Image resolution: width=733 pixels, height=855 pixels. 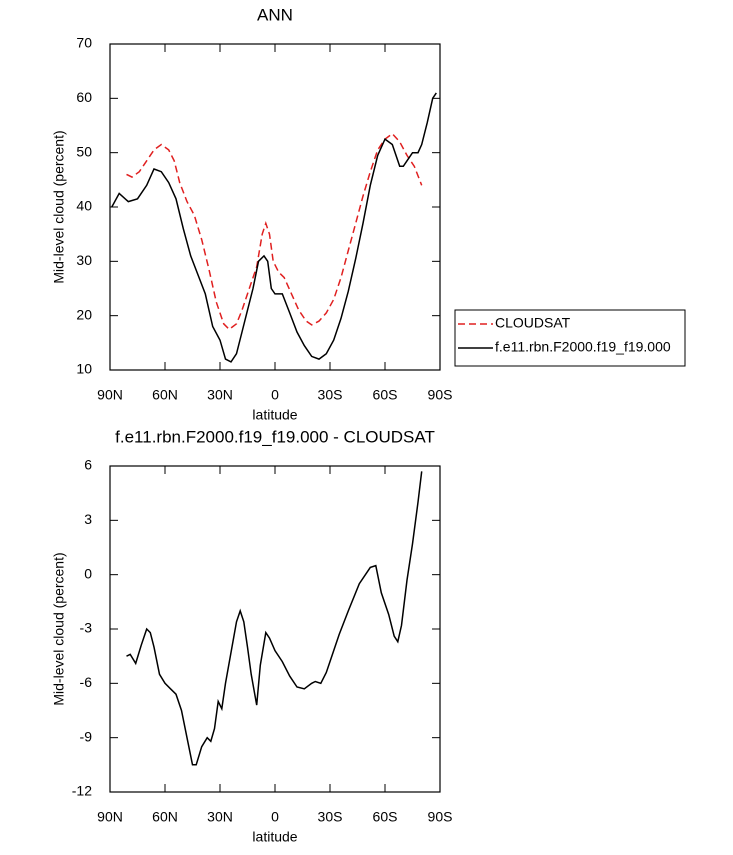 What do you see at coordinates (88, 519) in the screenshot?
I see `y-tick-label: 3` at bounding box center [88, 519].